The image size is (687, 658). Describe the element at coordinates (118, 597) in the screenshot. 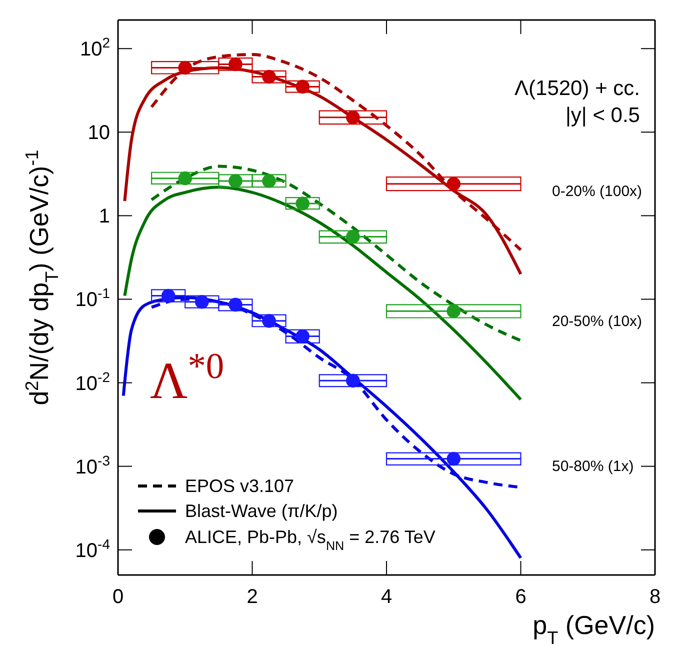

I see `x-tick-label: 0` at that location.